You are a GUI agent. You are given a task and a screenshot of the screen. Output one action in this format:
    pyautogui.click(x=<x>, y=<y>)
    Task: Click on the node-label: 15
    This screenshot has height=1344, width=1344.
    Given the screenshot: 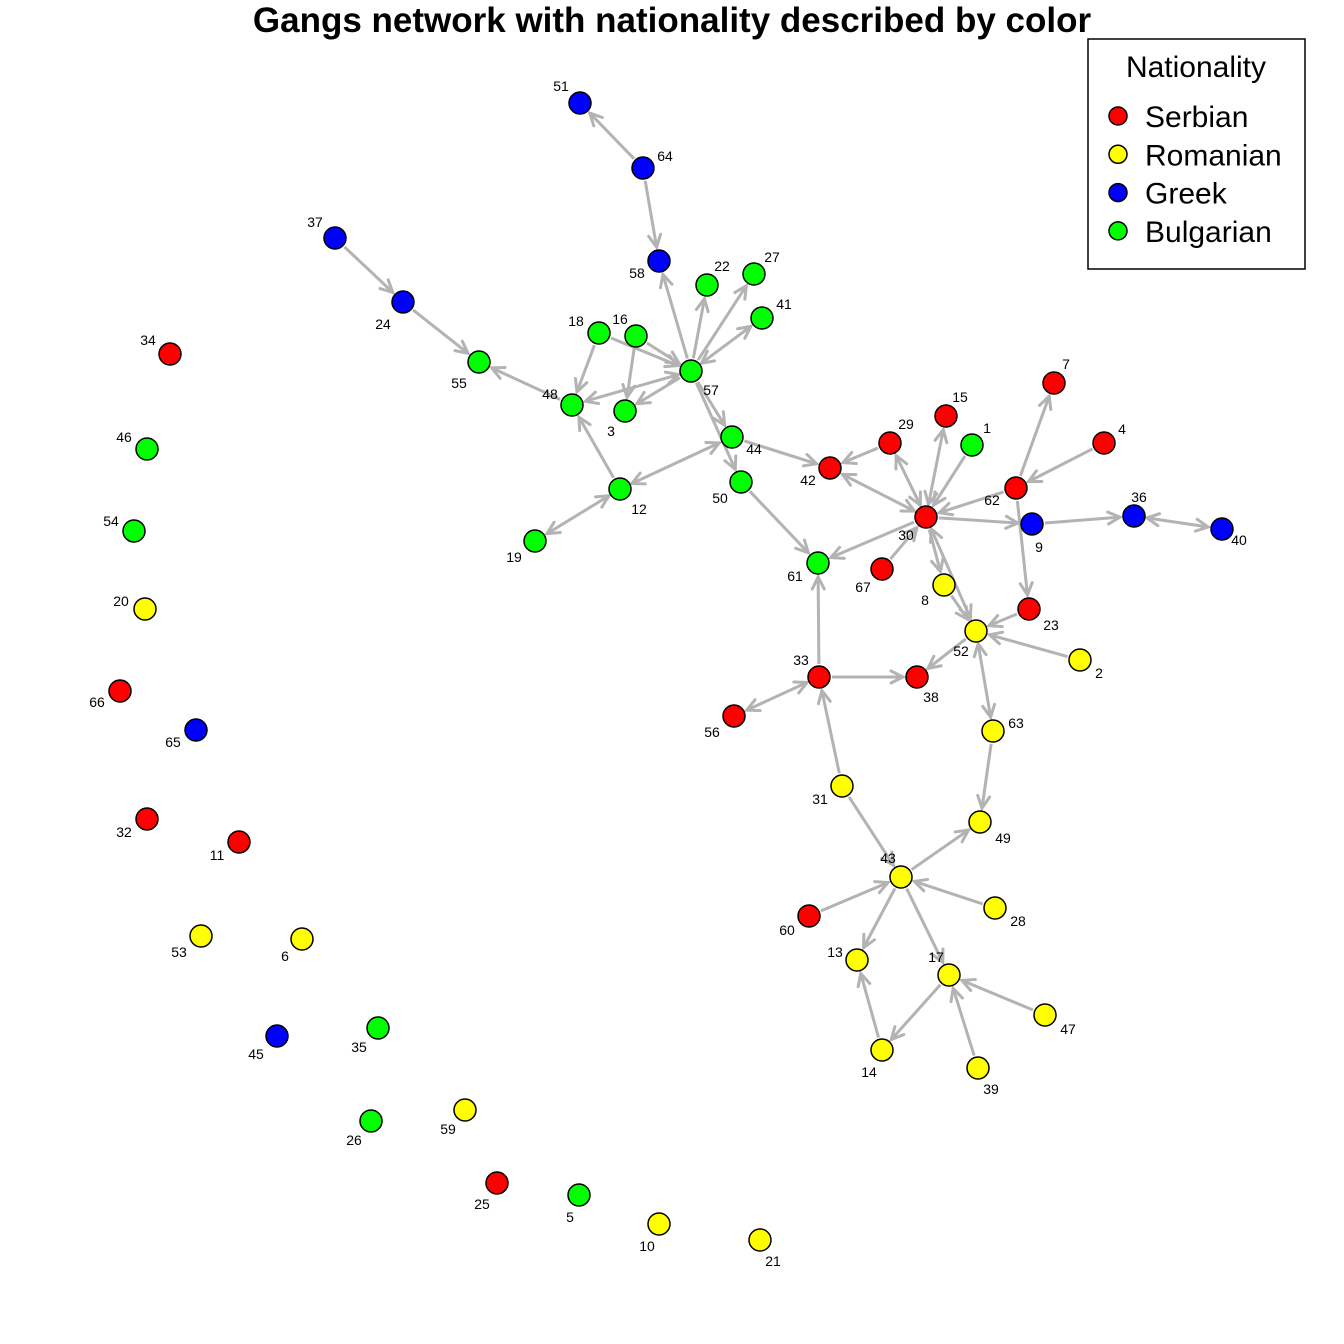 What is the action you would take?
    pyautogui.click(x=960, y=397)
    